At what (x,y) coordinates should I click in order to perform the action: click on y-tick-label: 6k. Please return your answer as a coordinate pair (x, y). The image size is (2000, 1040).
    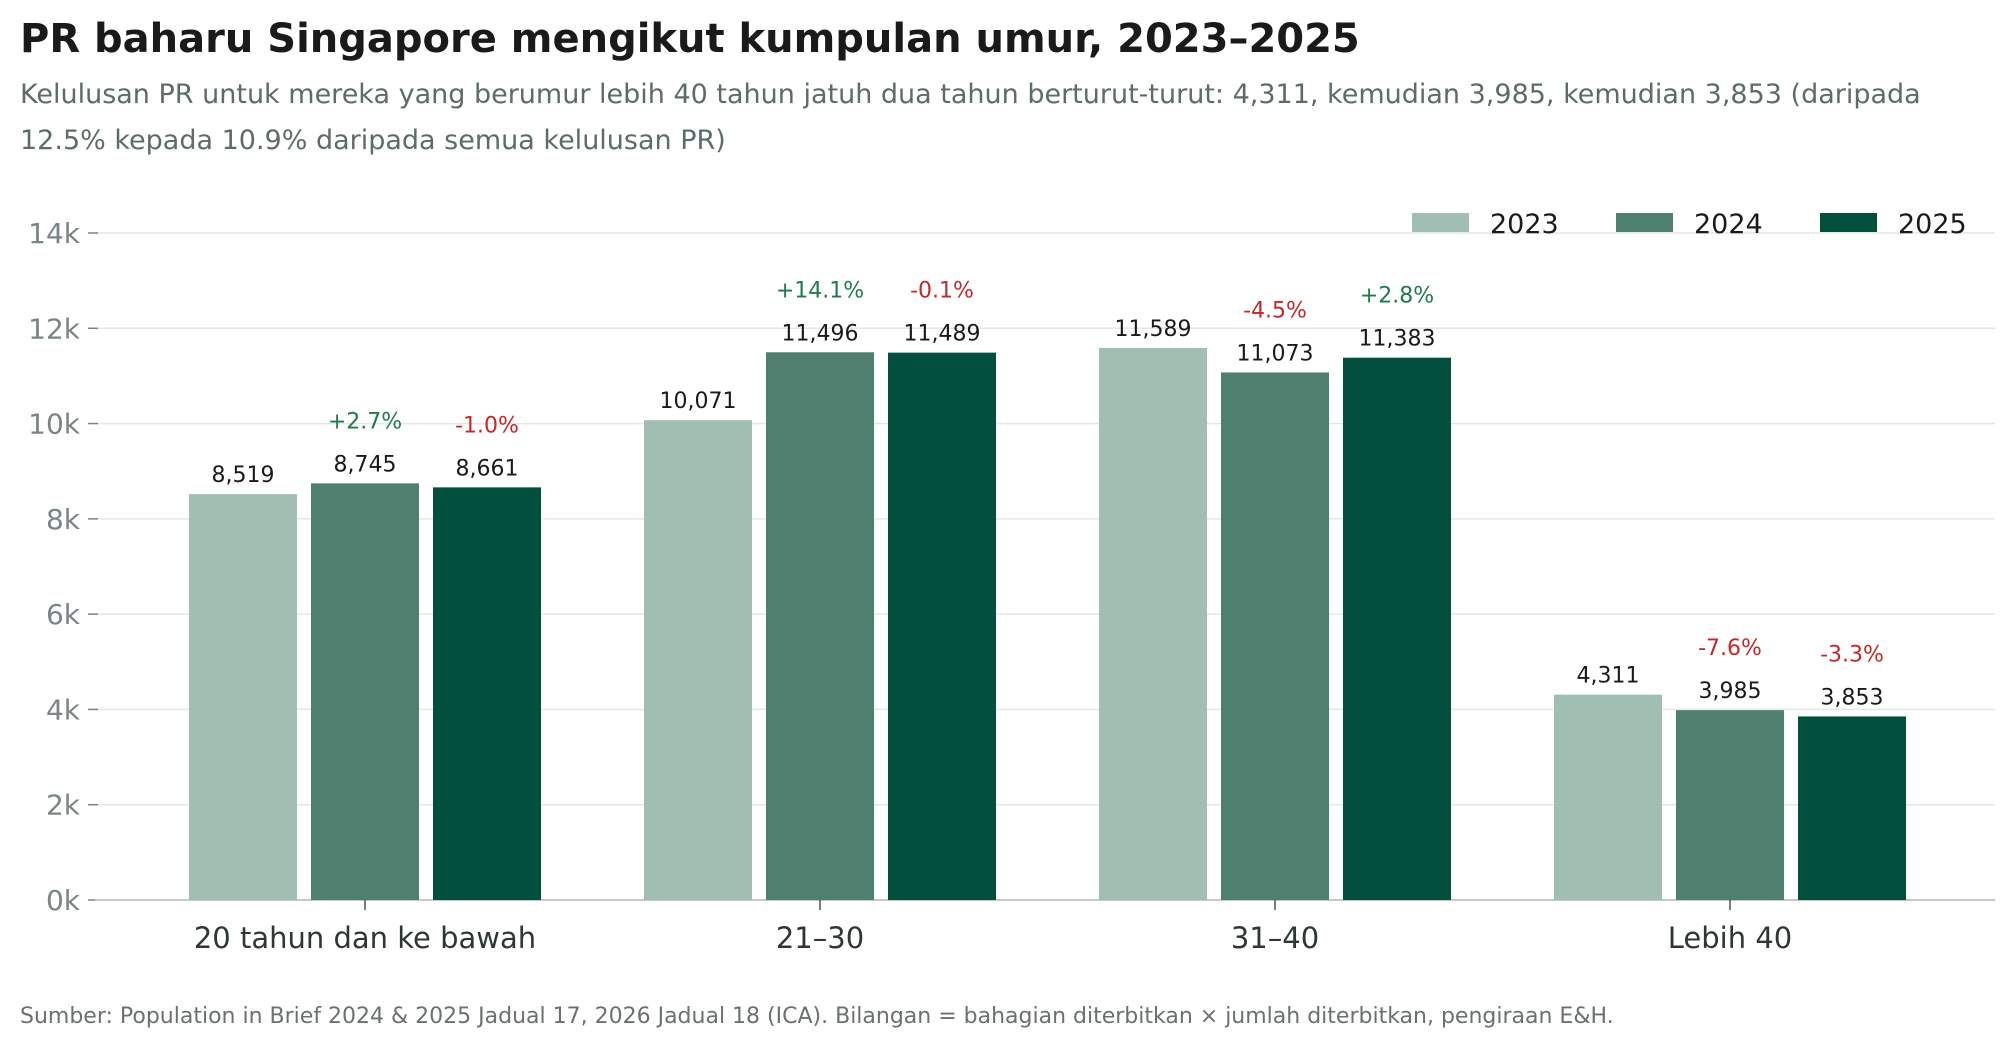
    Looking at the image, I should click on (63, 614).